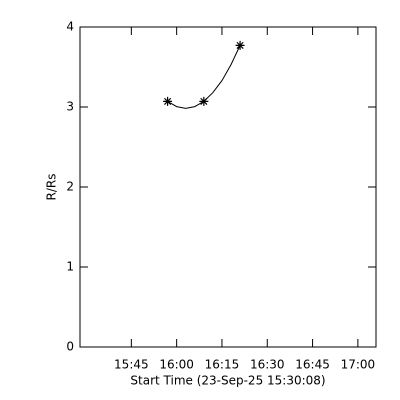  What do you see at coordinates (70, 187) in the screenshot?
I see `y-tick-label: 2` at bounding box center [70, 187].